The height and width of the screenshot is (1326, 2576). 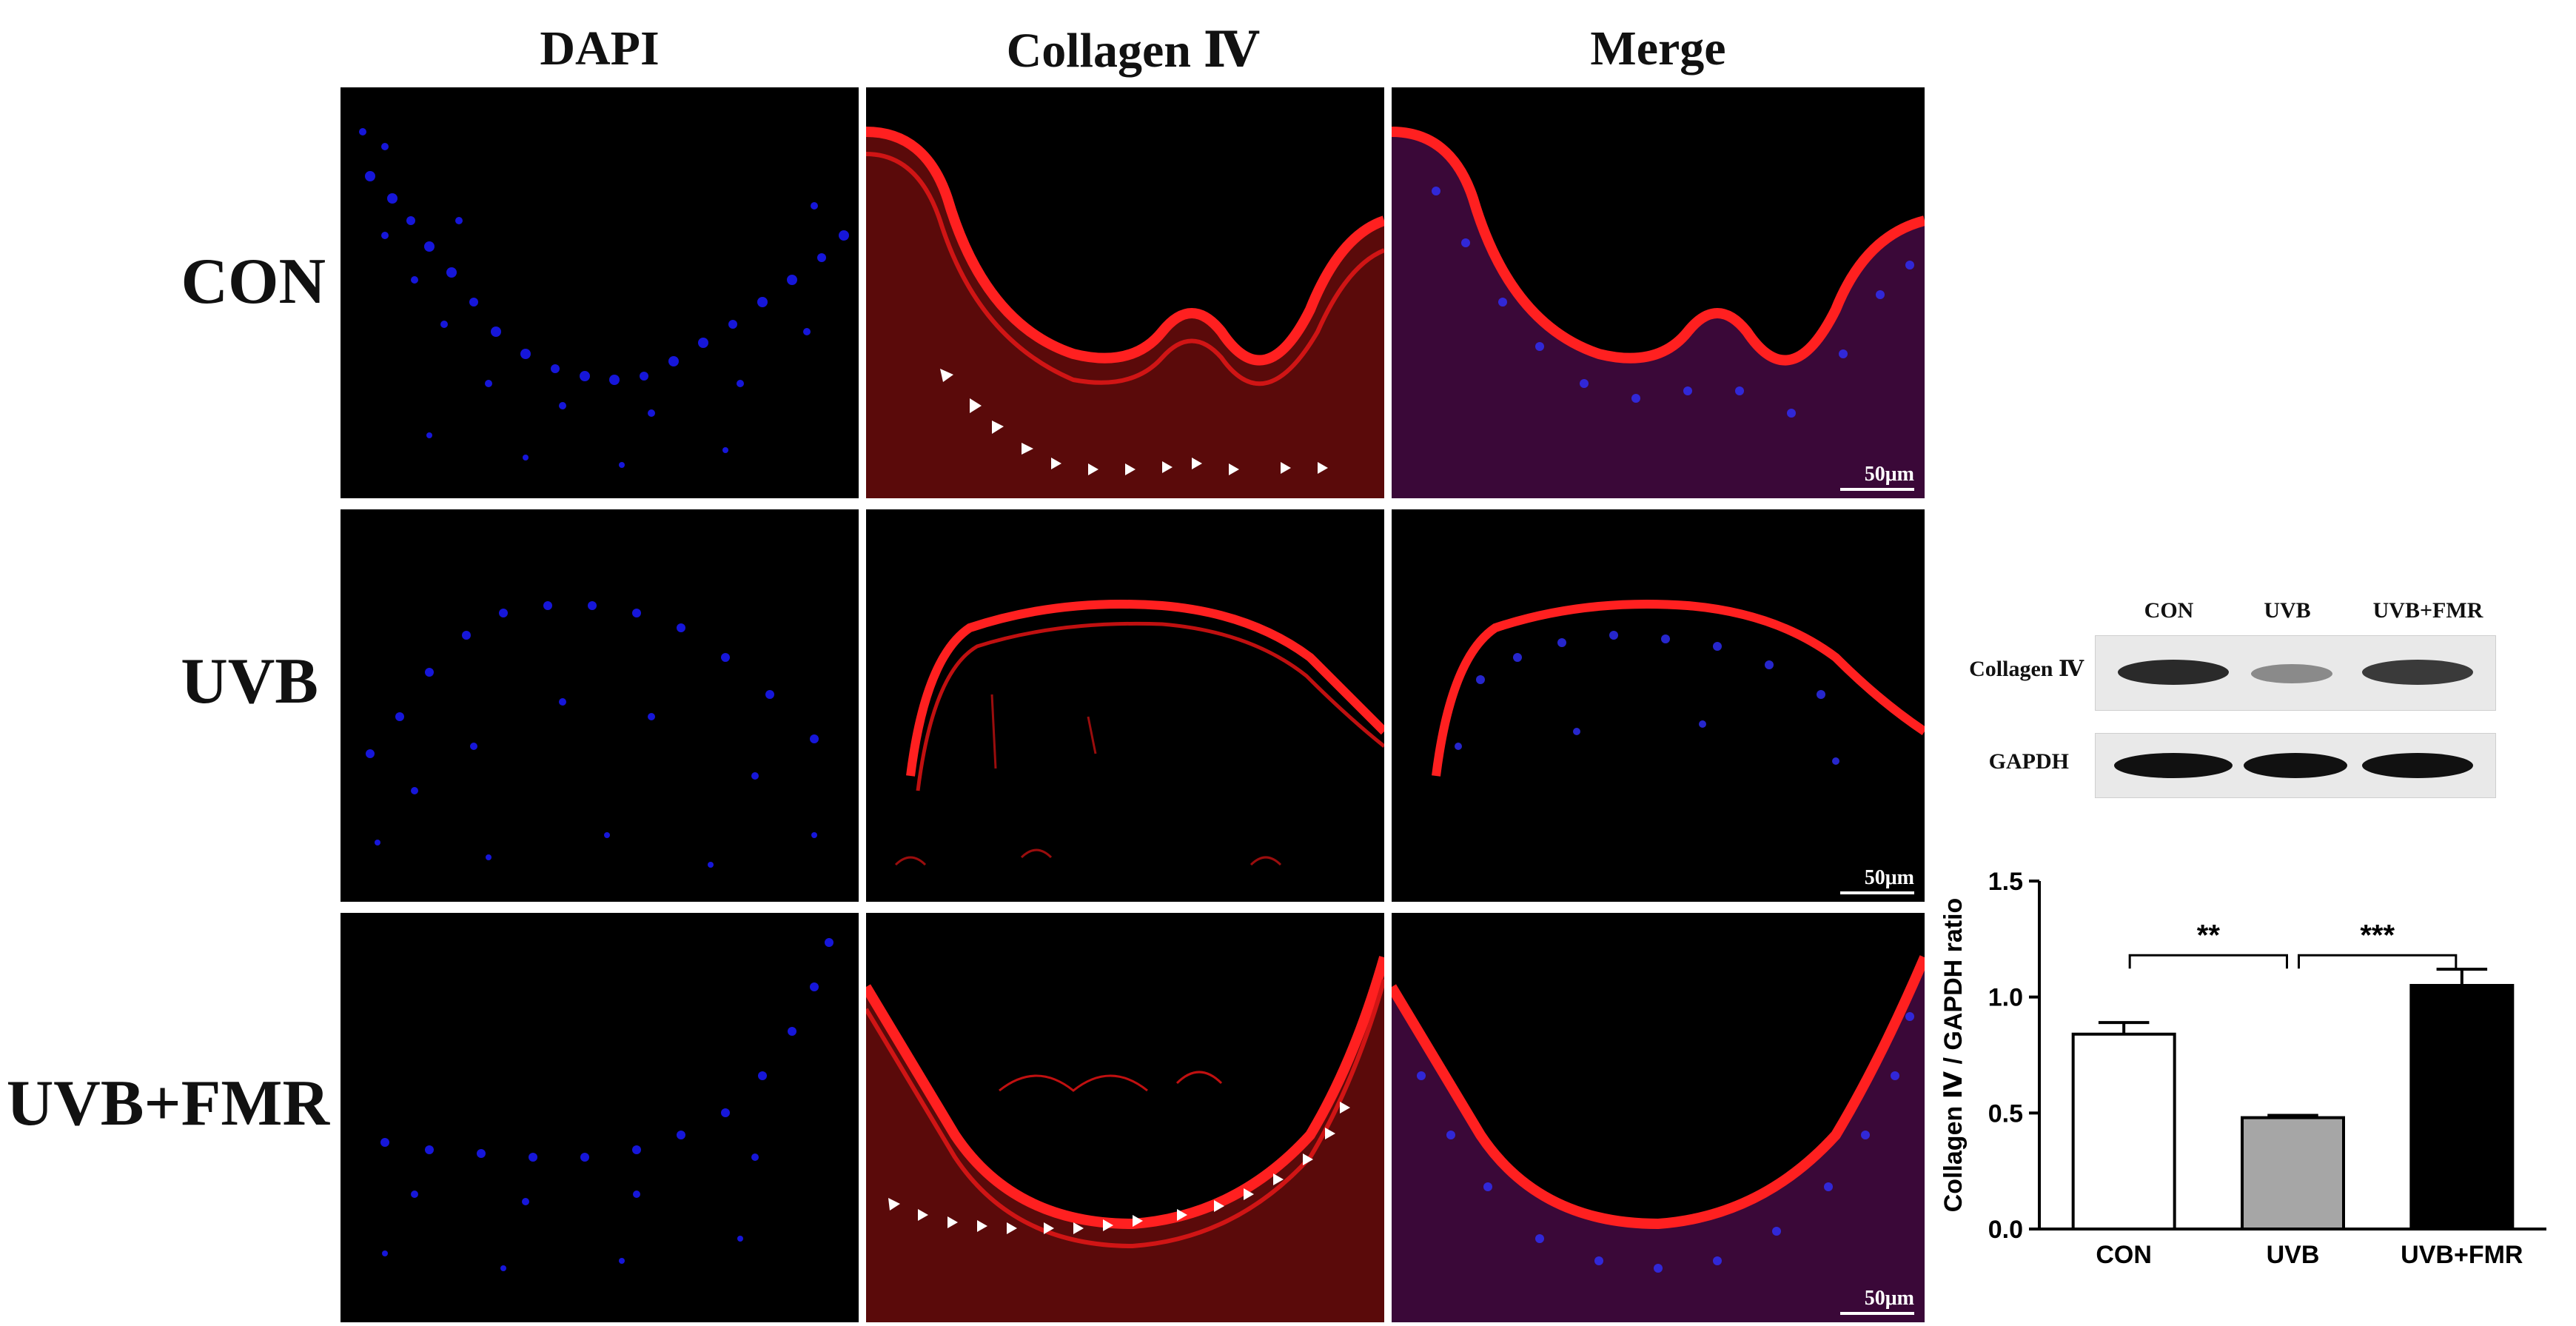 I want to click on band-con-gapdh, so click(x=2173, y=766).